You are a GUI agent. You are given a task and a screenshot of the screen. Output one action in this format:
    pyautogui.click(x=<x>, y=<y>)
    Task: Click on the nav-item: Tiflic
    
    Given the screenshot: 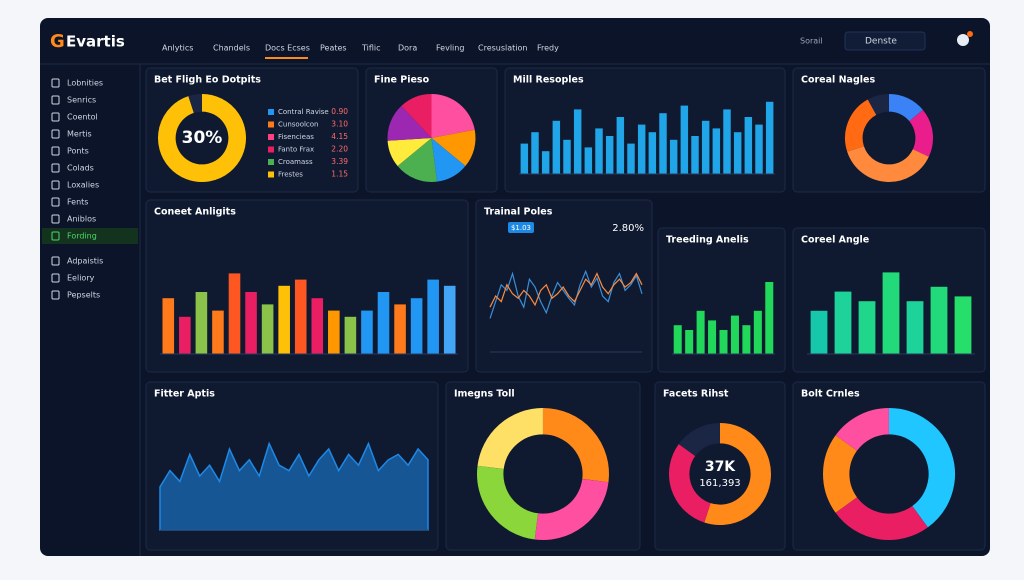 What is the action you would take?
    pyautogui.click(x=371, y=48)
    